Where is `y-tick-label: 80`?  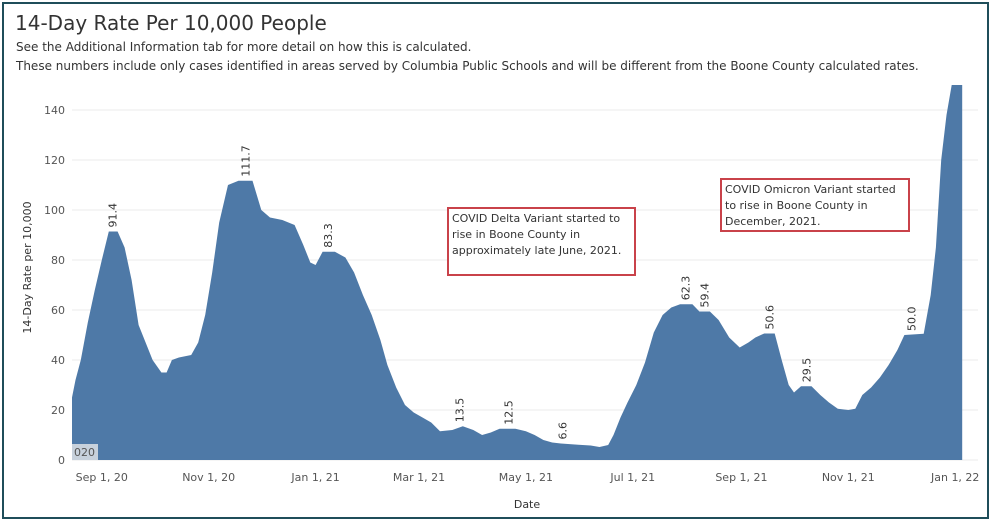
y-tick-label: 80 is located at coordinates (58, 260).